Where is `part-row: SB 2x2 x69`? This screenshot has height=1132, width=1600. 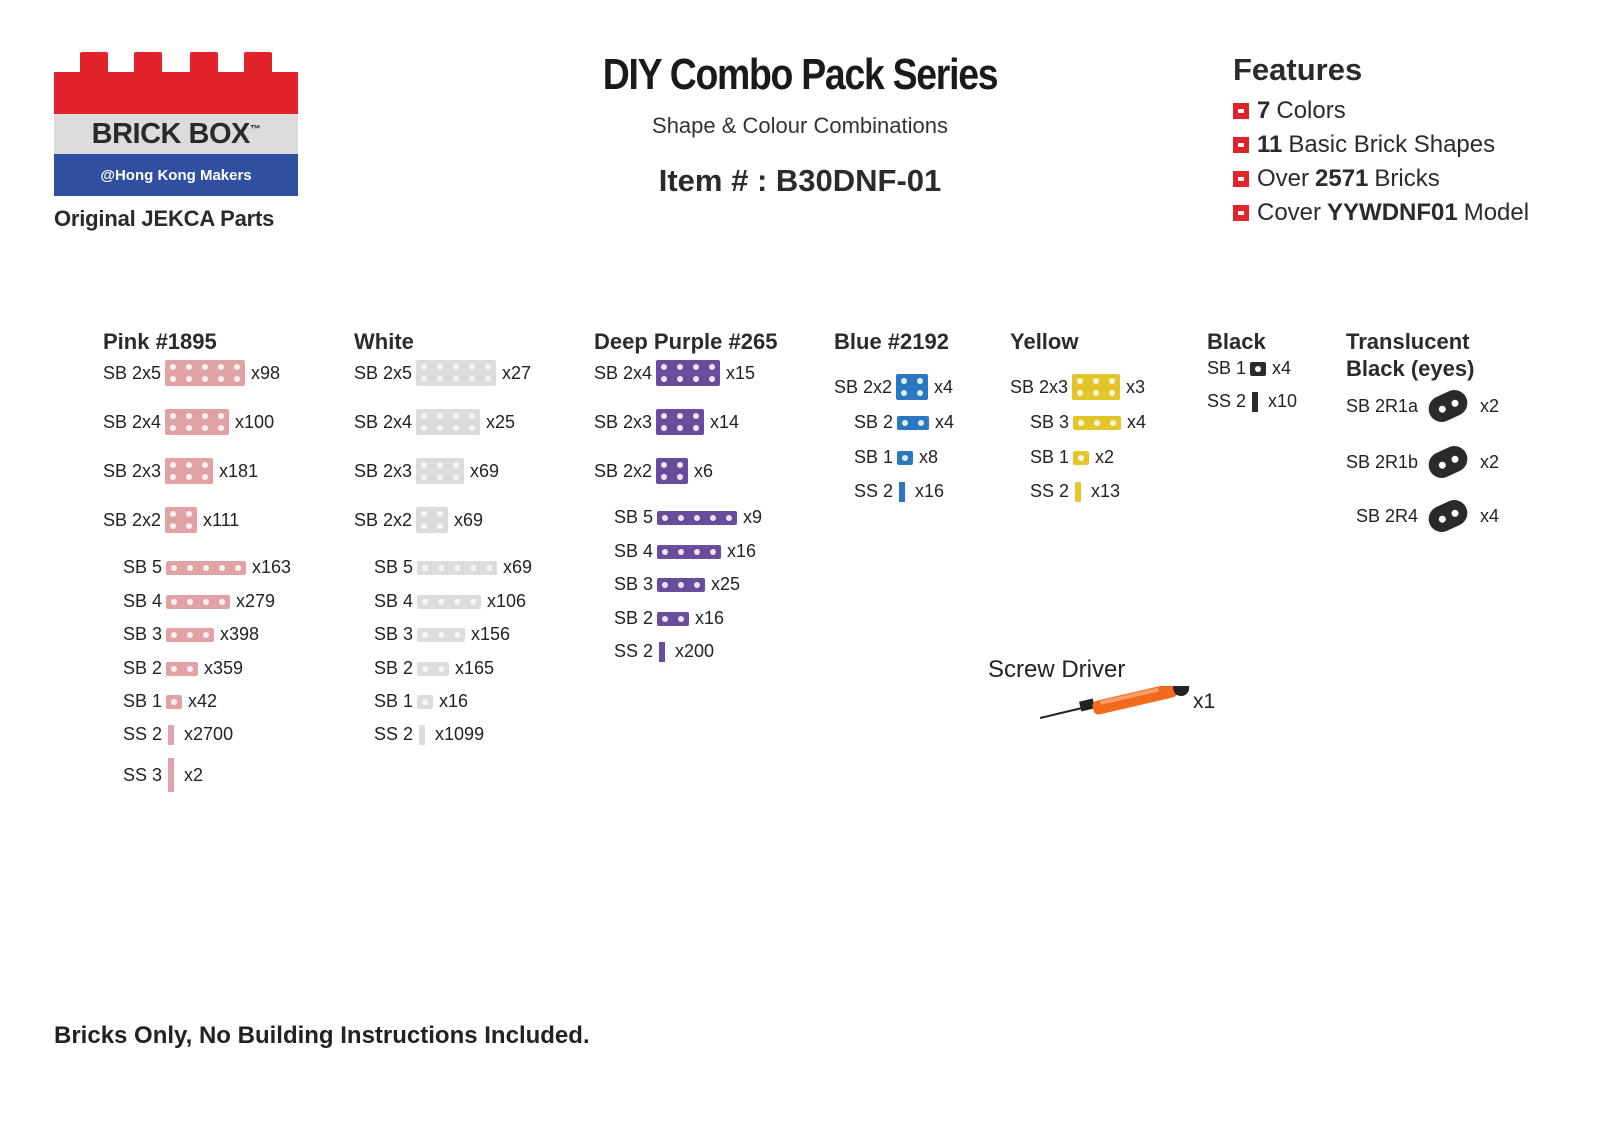 part-row: SB 2x2 x69 is located at coordinates (418, 520).